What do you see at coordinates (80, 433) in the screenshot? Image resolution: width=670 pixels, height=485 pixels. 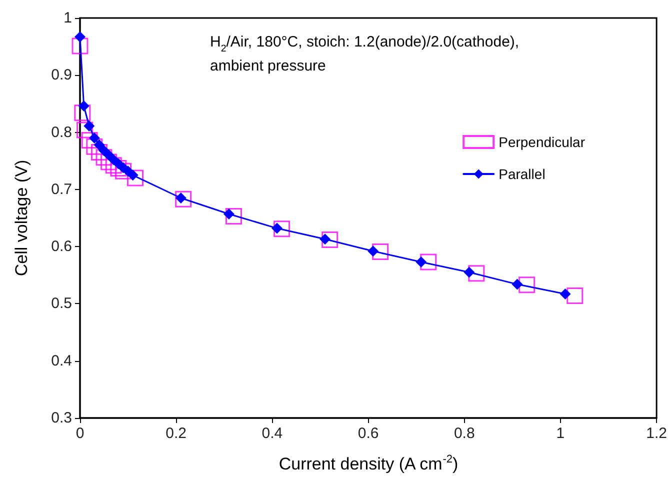 I see `x-tick-label: 0` at bounding box center [80, 433].